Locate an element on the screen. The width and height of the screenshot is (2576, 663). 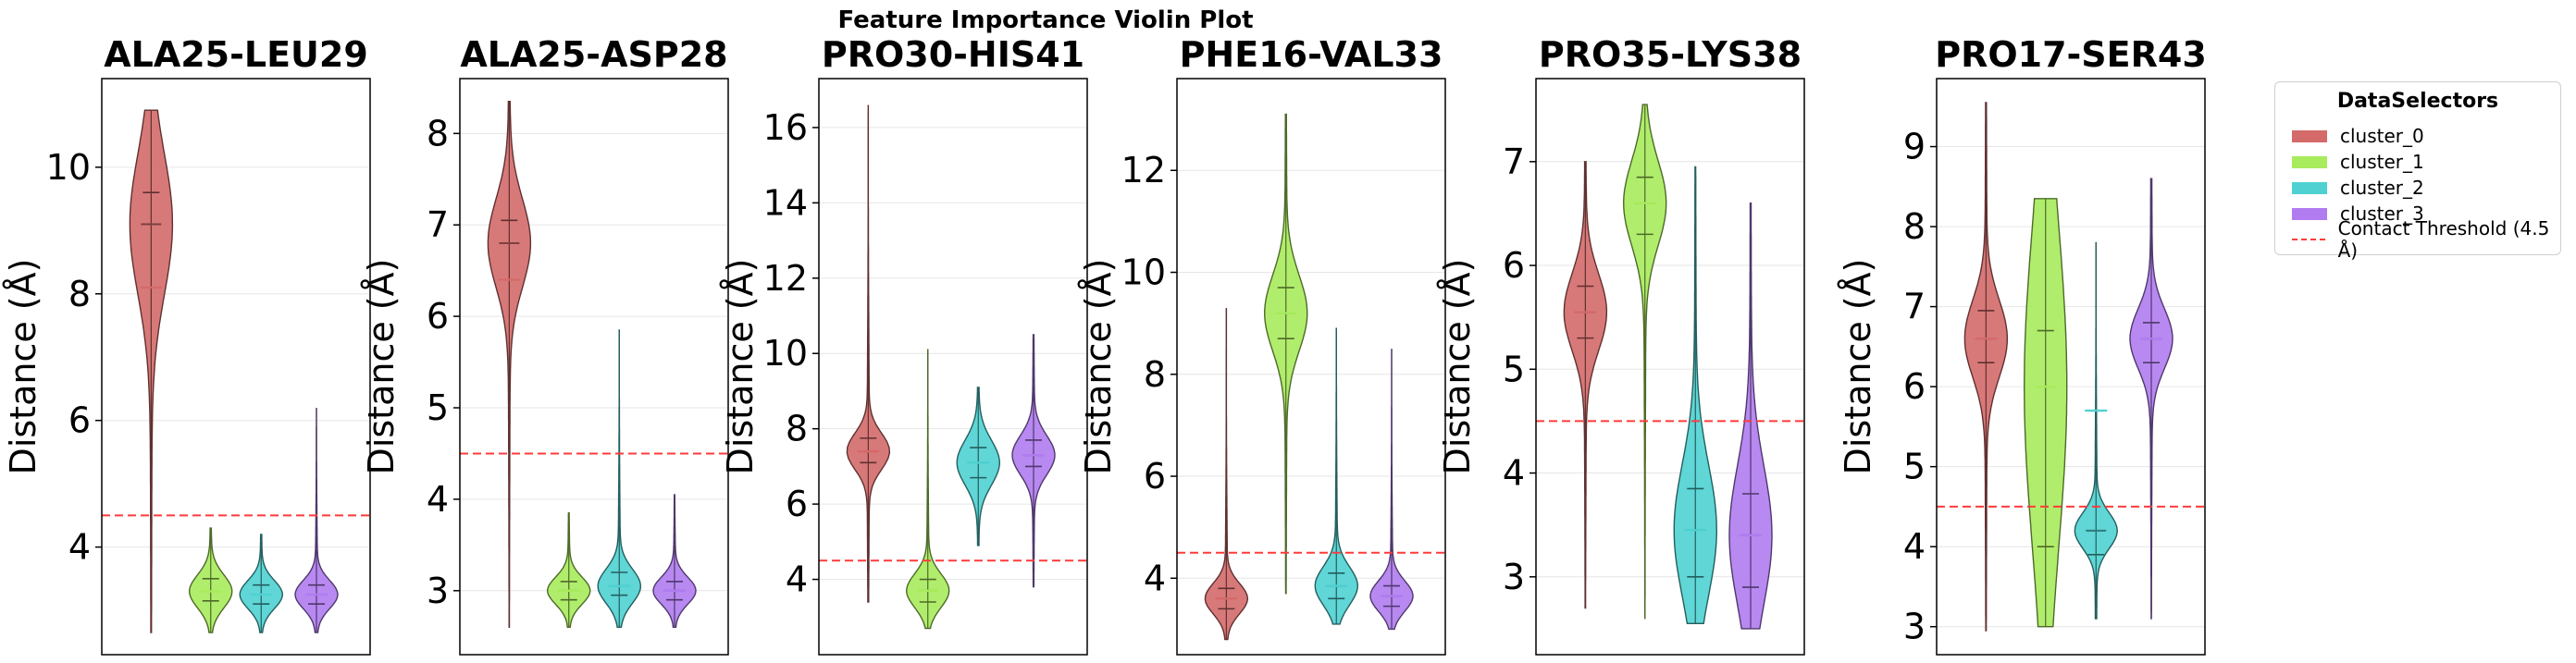
chart-panel-5: 3 4 5 6 7 PRO35-LYS38 Distance (Å) is located at coordinates (1621, 345).